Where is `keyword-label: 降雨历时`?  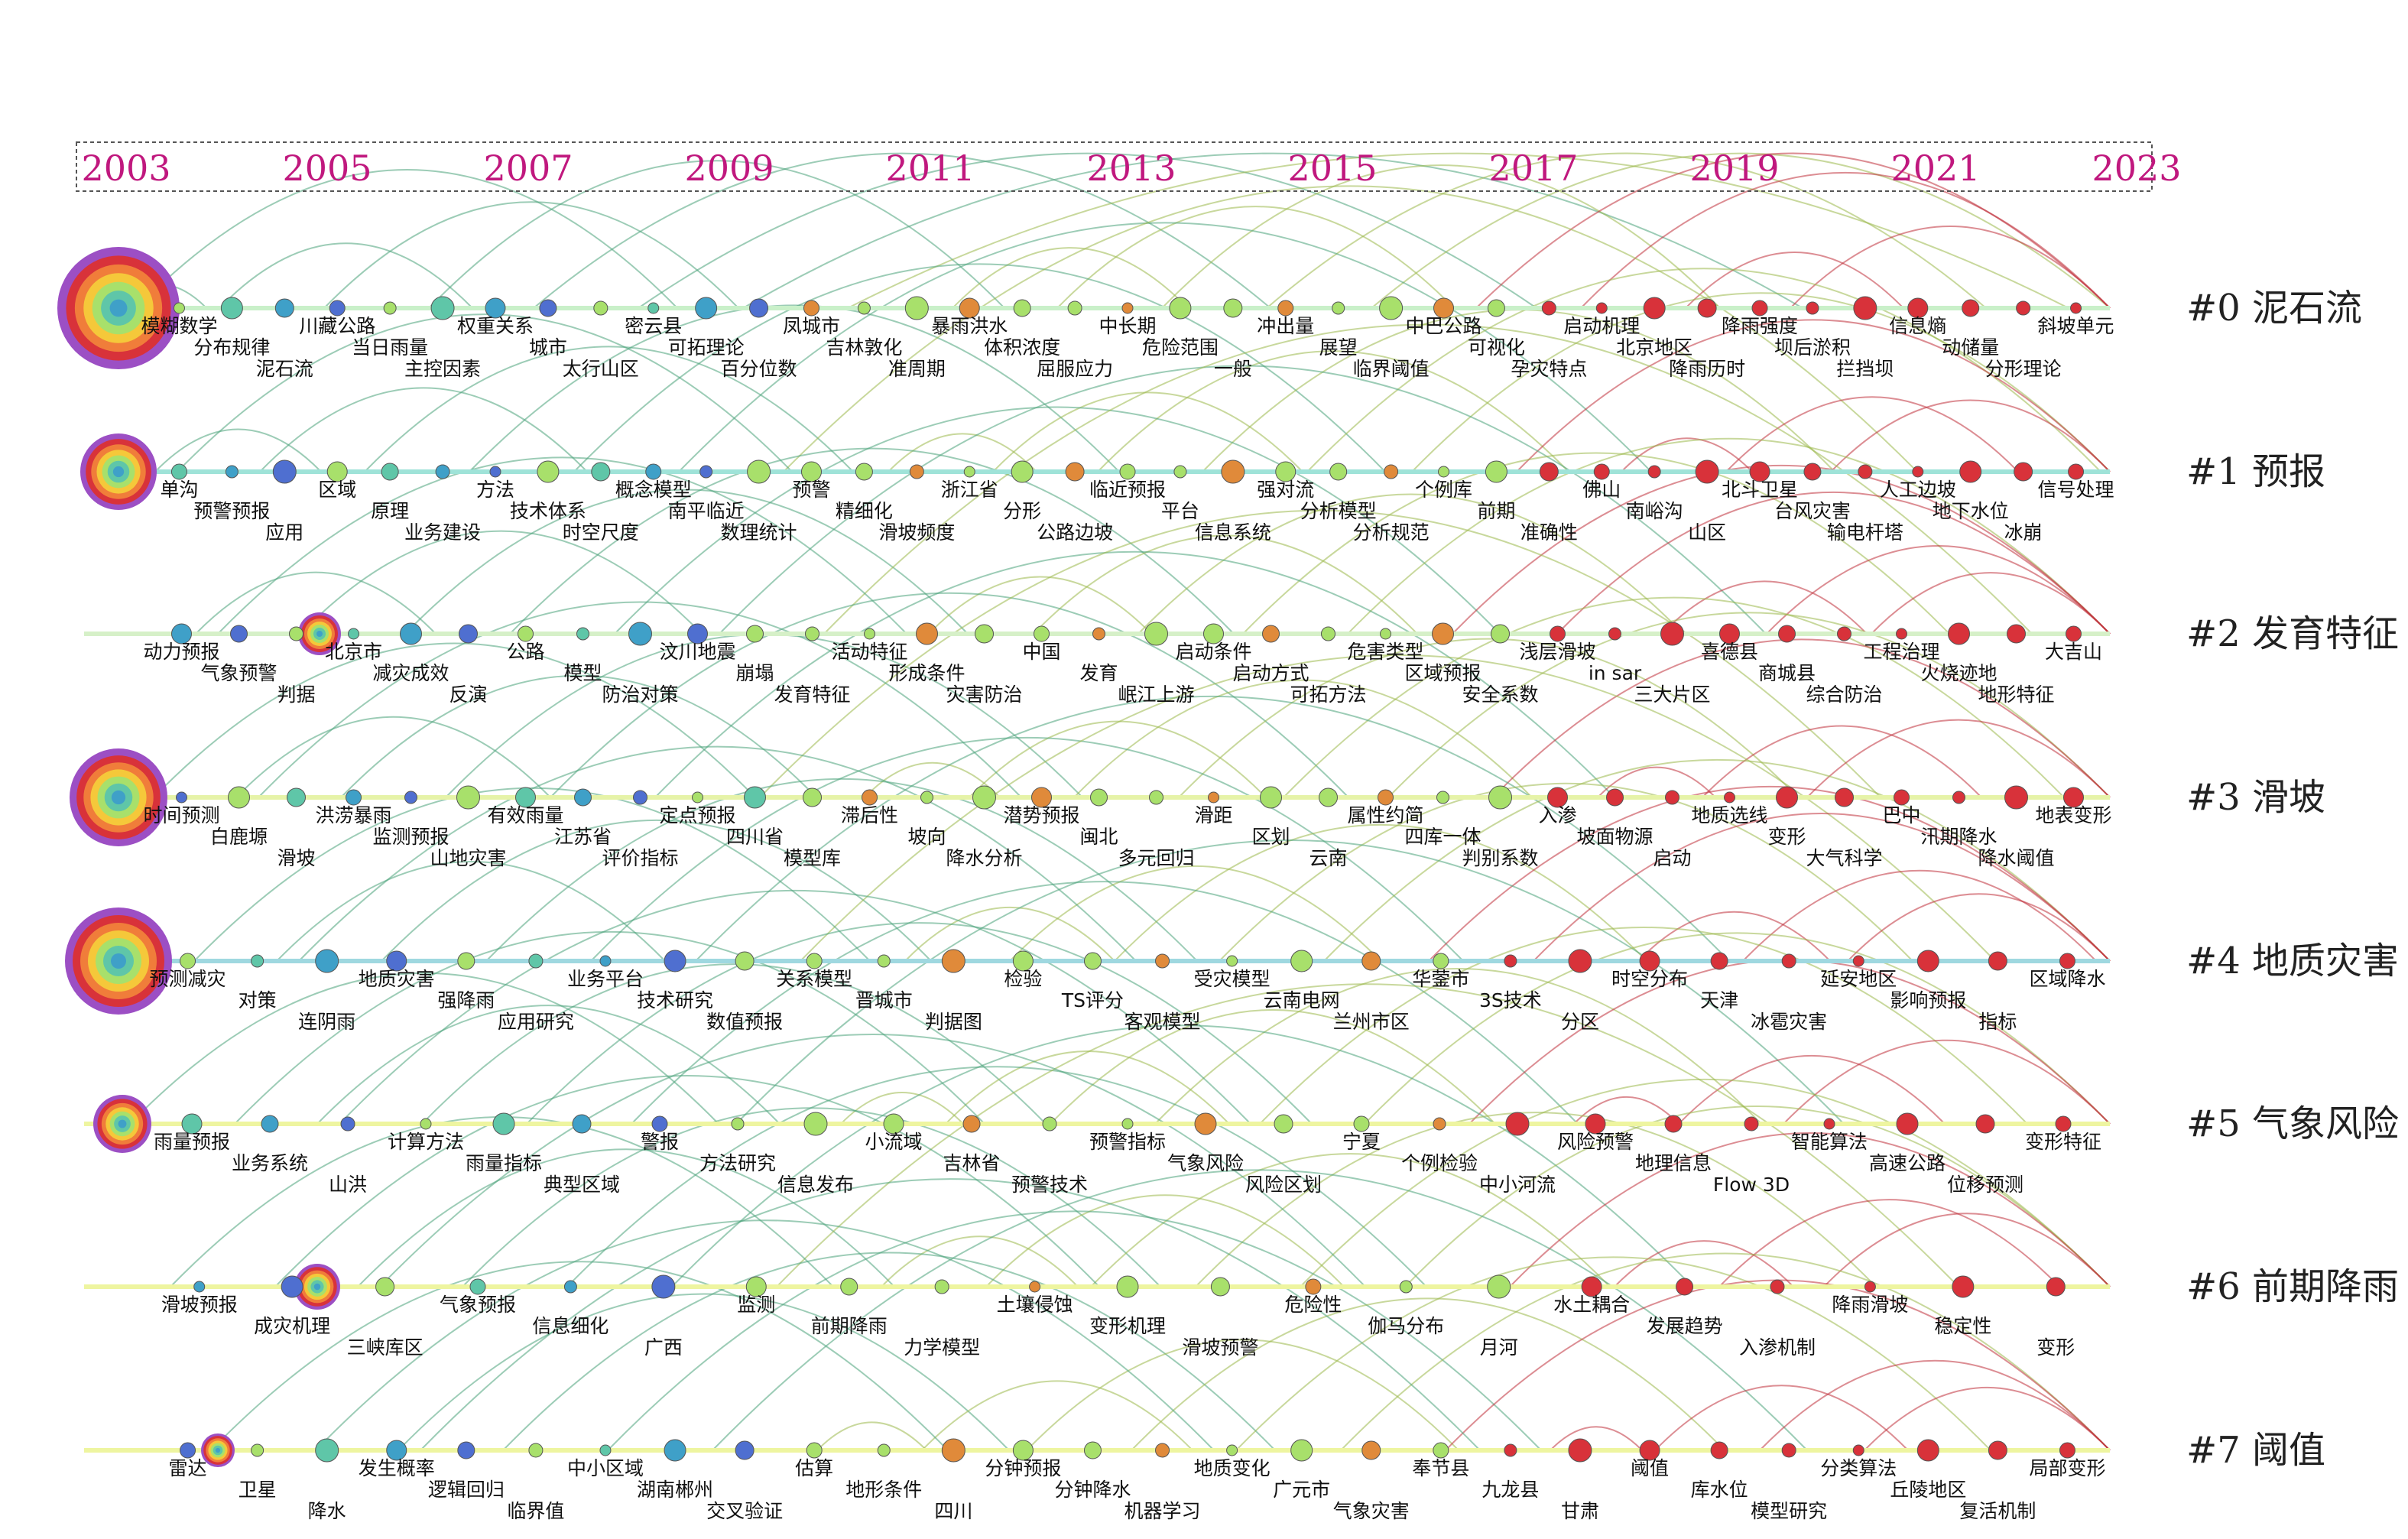
keyword-label: 降雨历时 is located at coordinates (1707, 369).